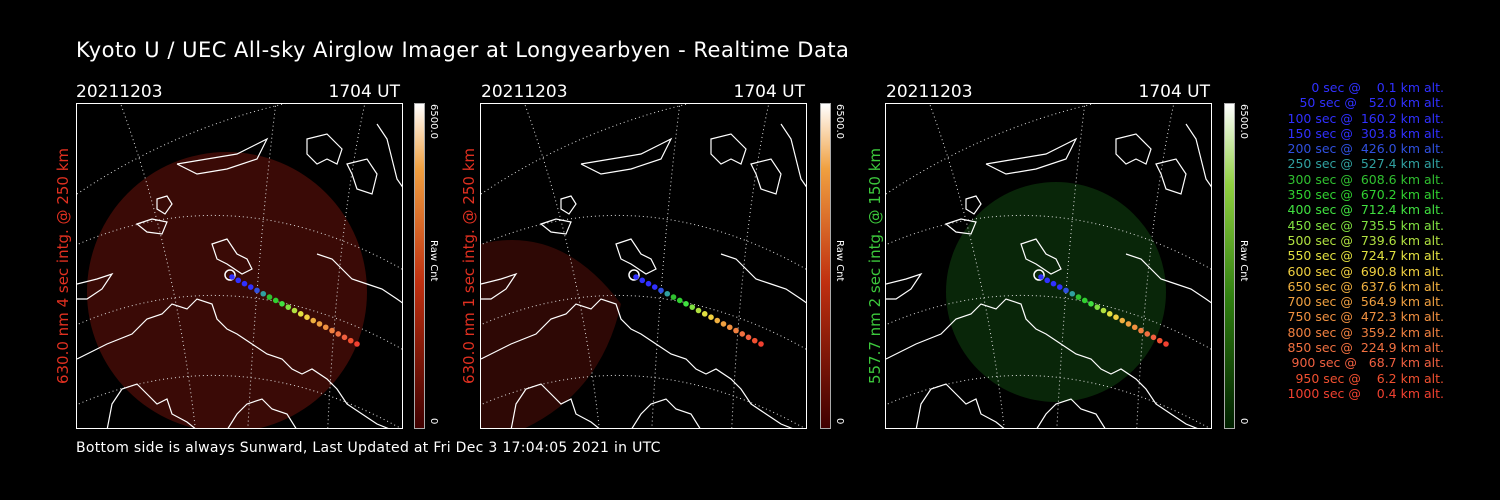  What do you see at coordinates (433, 261) in the screenshot?
I see `panel-1-colorbar-unit: Raw Cnt` at bounding box center [433, 261].